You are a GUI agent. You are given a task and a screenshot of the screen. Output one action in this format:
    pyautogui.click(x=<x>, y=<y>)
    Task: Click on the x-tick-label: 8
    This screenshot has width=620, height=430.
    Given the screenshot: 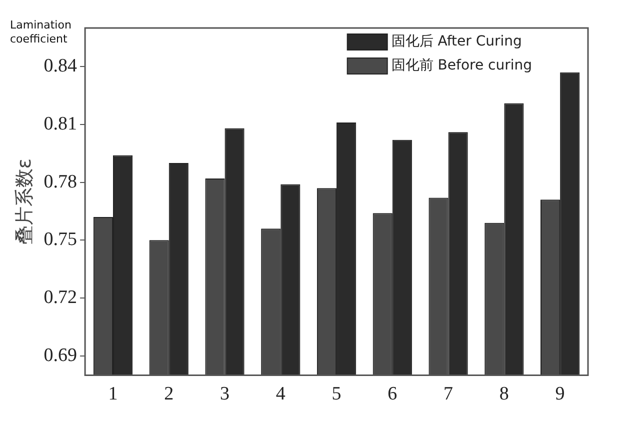 What is the action you would take?
    pyautogui.click(x=504, y=394)
    